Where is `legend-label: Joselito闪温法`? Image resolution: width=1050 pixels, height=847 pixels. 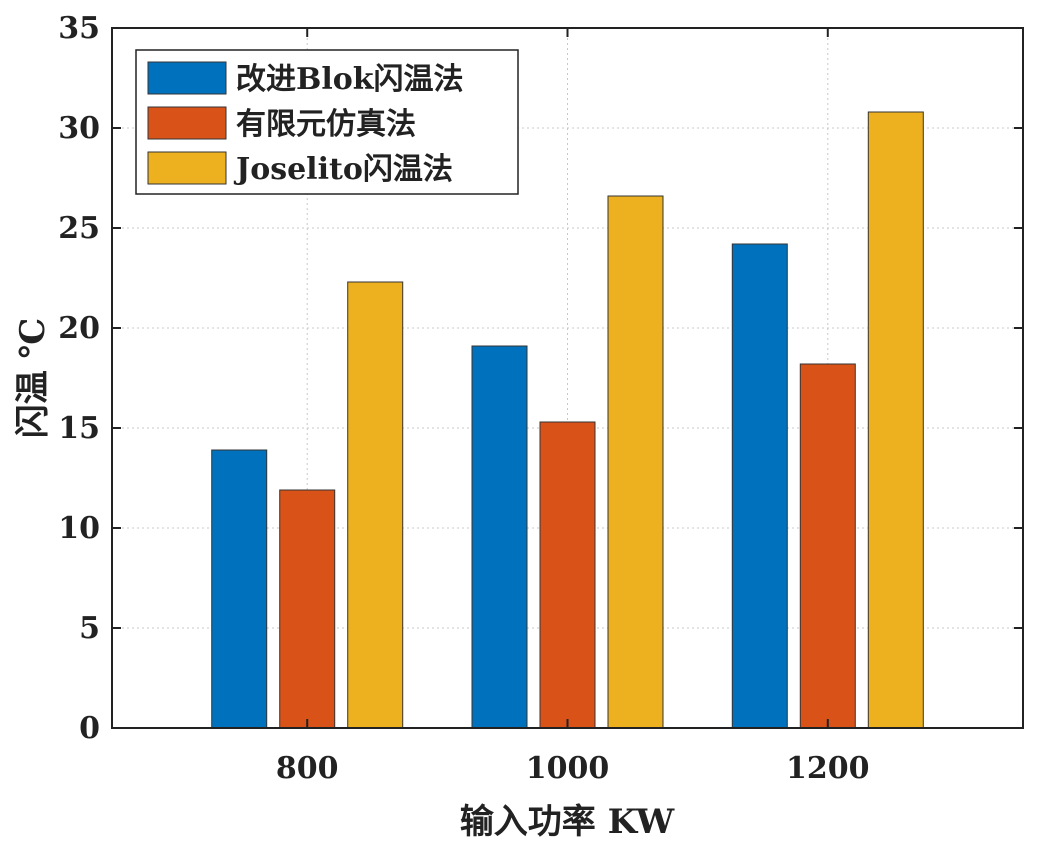 legend-label: Joselito闪温法 is located at coordinates (343, 169).